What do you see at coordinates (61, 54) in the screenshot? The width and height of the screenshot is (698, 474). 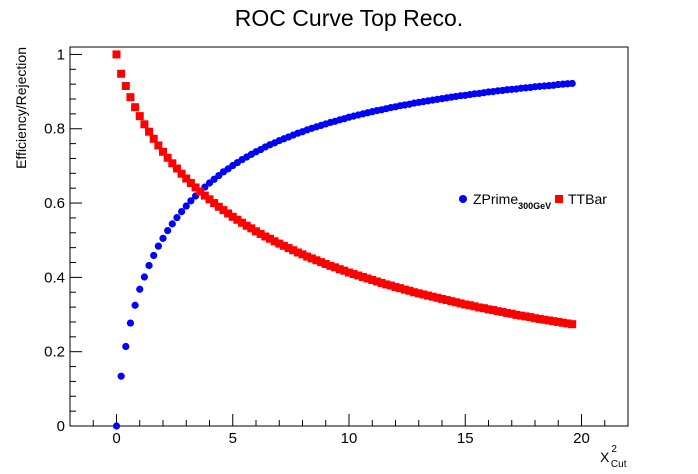 I see `y-tick-label: 1` at bounding box center [61, 54].